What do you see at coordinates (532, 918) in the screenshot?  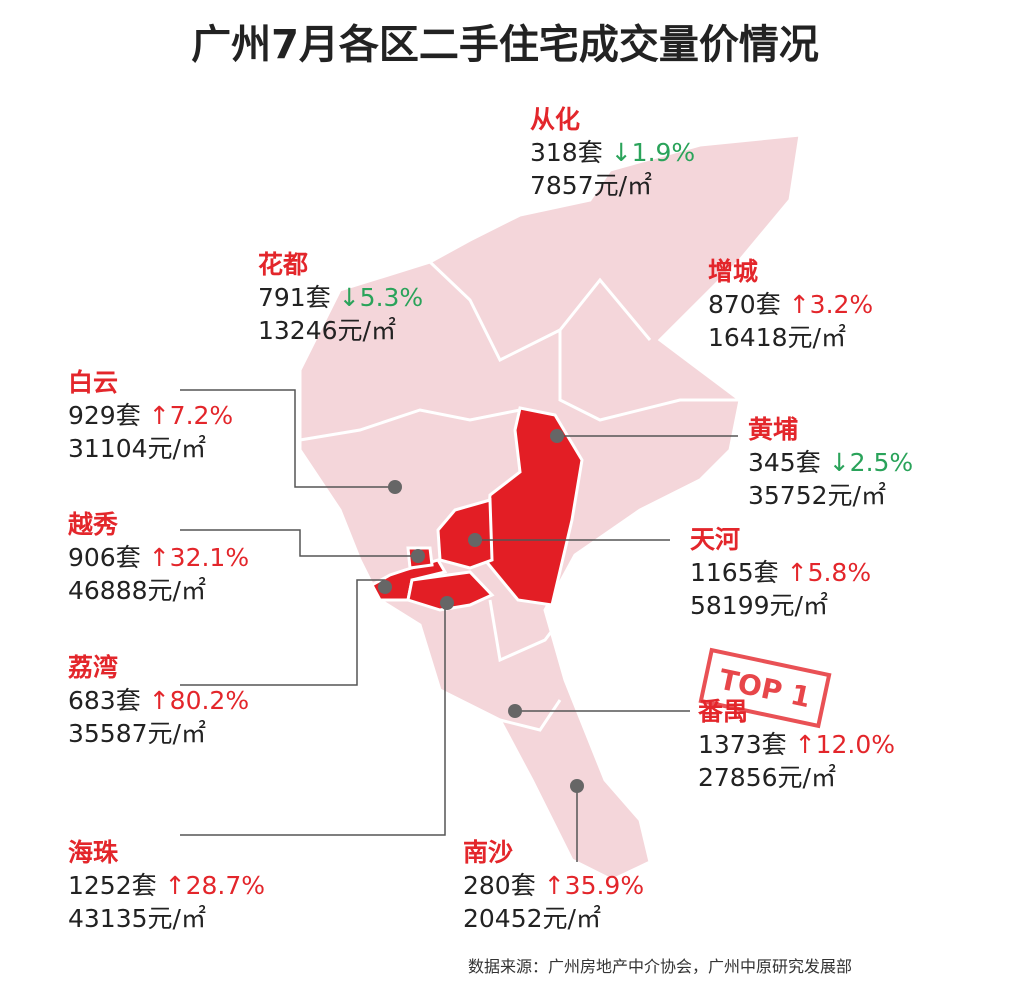 I see `district-price: 20452元/㎡` at bounding box center [532, 918].